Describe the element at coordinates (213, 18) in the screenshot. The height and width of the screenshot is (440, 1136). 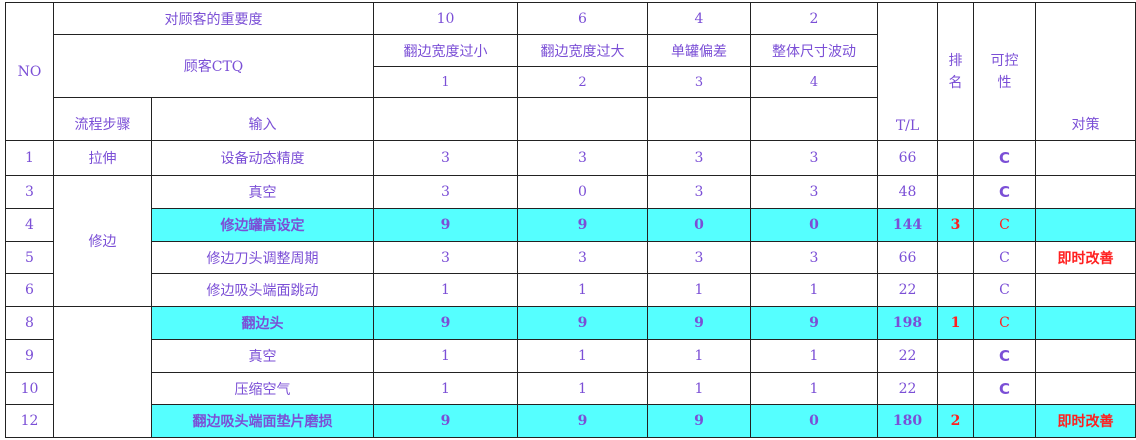
I see `header-importance: 对顾客的重要度` at that location.